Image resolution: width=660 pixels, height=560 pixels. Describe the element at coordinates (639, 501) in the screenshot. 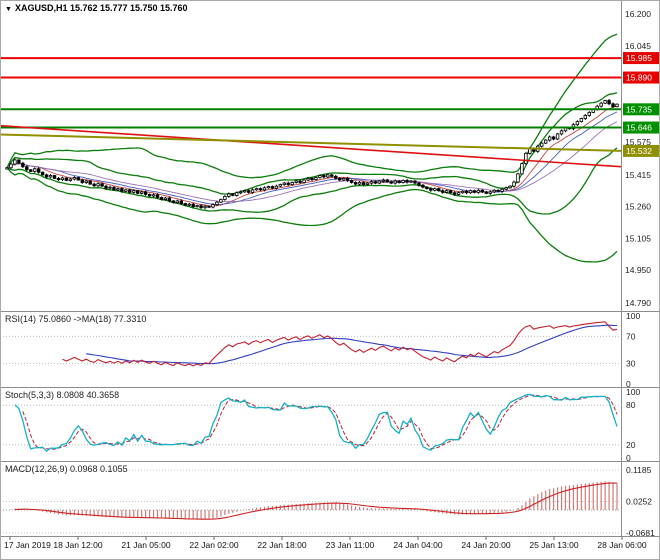

I see `indicator-axis-label: 0.0252` at that location.